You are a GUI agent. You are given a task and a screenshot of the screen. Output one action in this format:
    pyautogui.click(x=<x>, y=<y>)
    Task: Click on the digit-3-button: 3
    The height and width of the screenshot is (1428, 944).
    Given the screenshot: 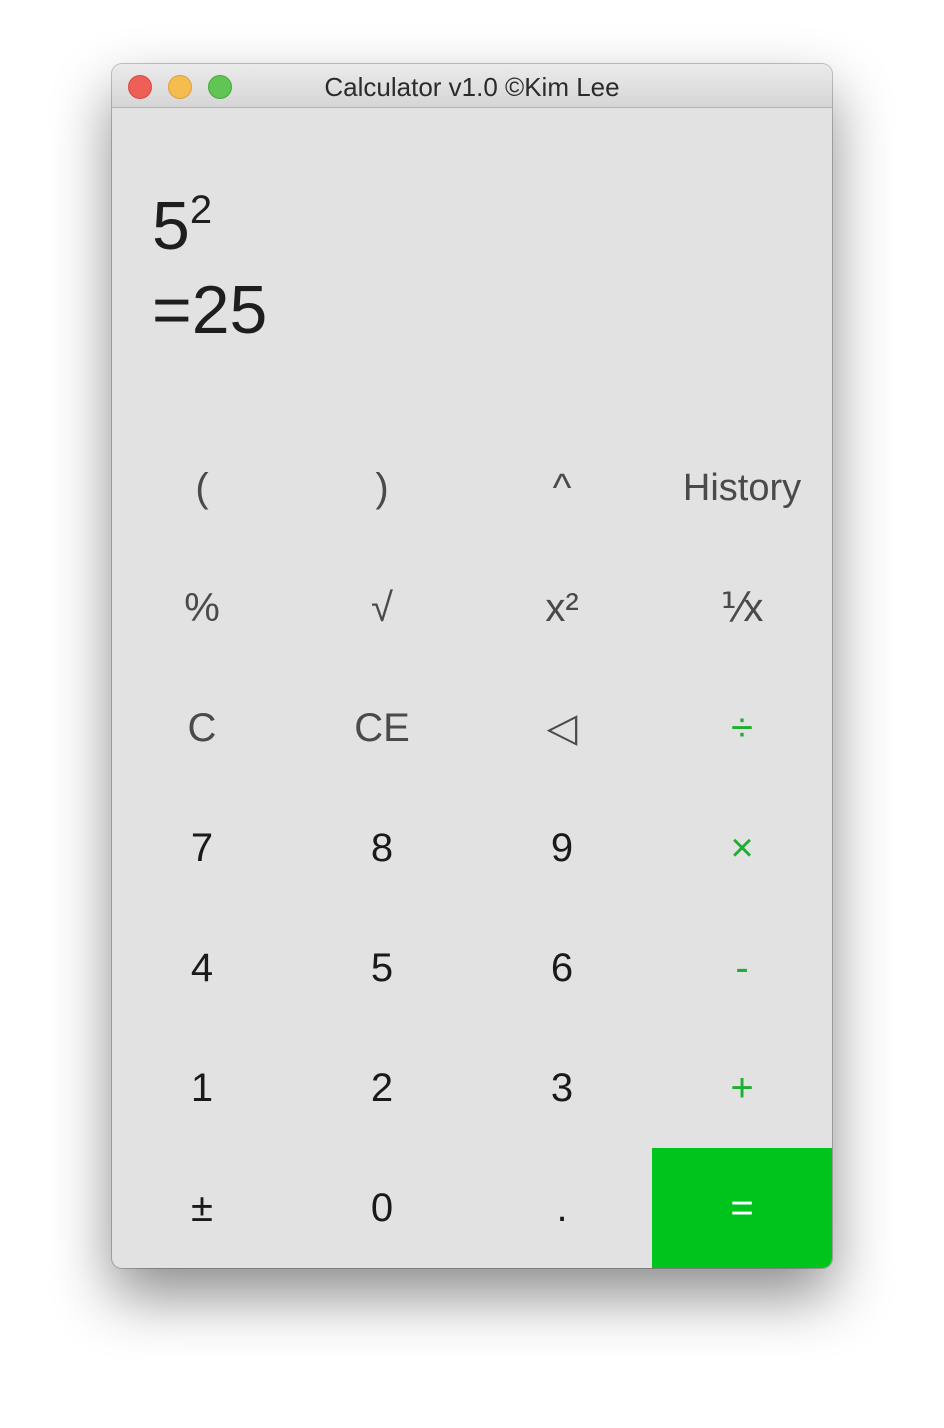 What is the action you would take?
    pyautogui.click(x=562, y=1087)
    